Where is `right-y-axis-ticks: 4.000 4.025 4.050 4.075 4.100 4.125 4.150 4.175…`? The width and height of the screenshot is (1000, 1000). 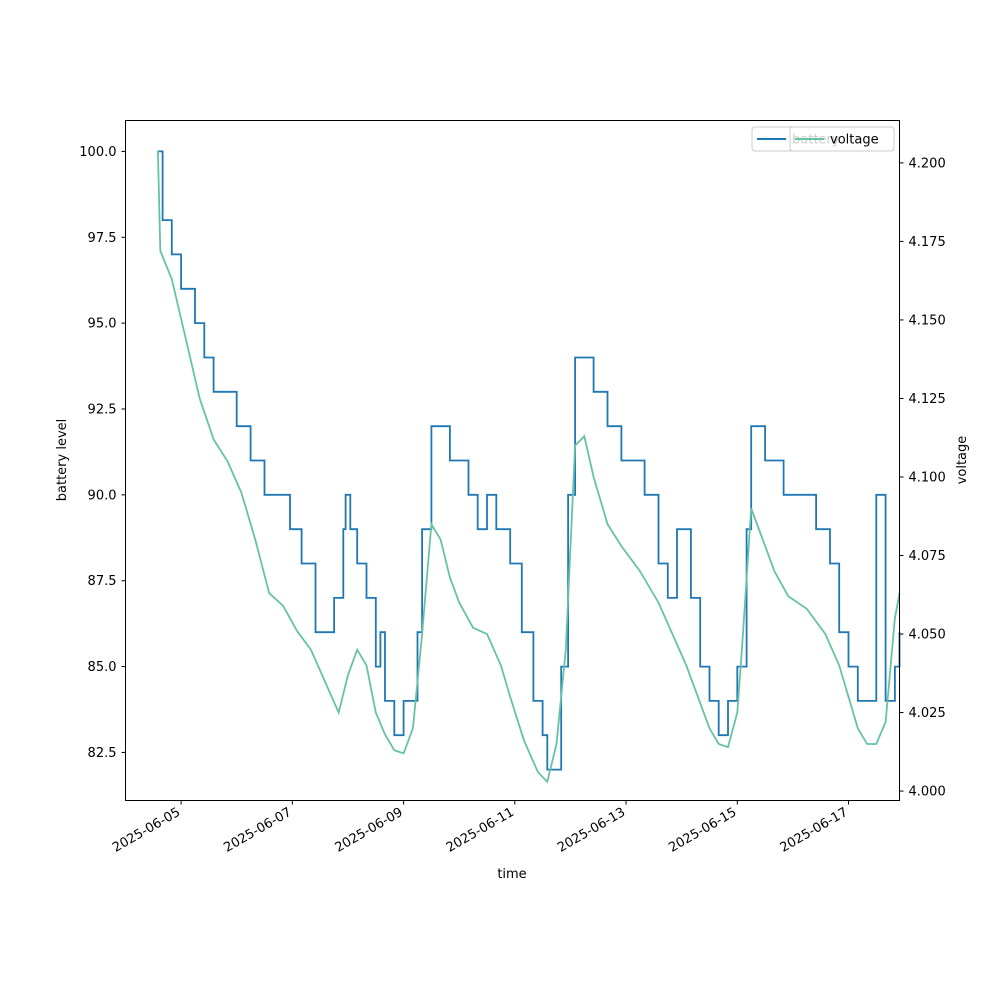 right-y-axis-ticks: 4.000 4.025 4.050 4.075 4.100 4.125 4.150 4.175… is located at coordinates (922, 478).